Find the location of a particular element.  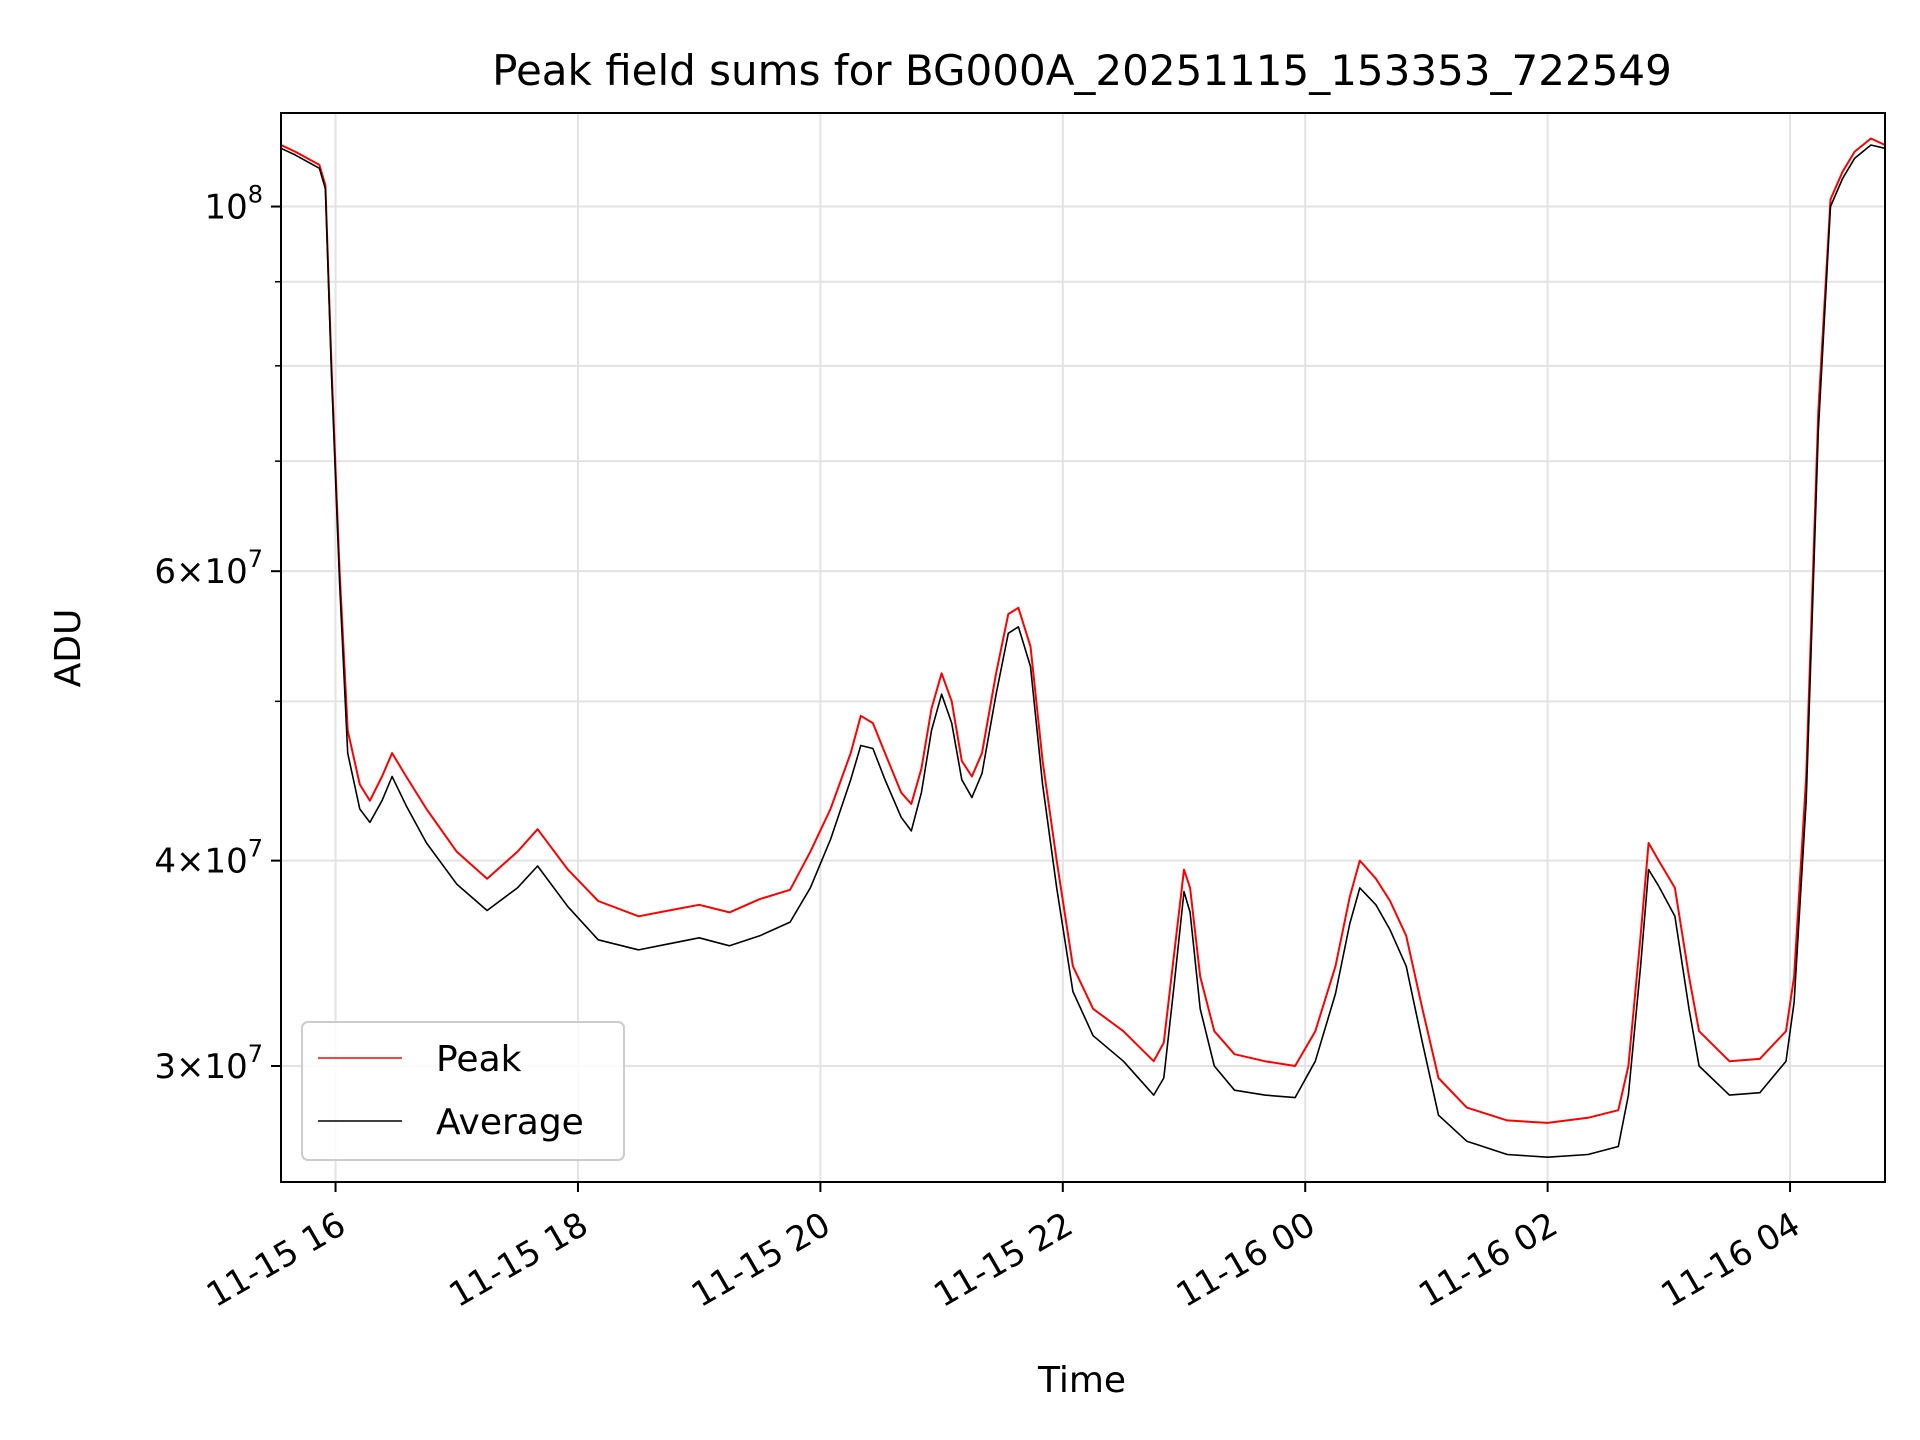

legend-box is located at coordinates (463, 1091).